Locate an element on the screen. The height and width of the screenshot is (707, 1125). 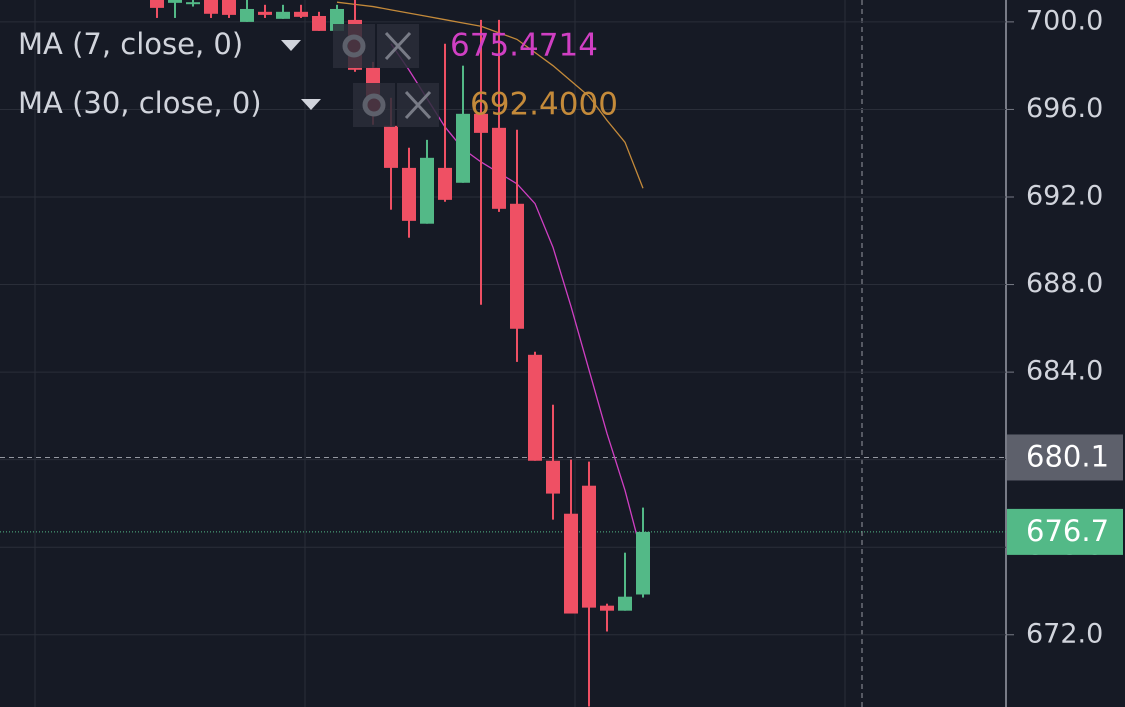
y-tick-label: 684.0 is located at coordinates (1064, 371).